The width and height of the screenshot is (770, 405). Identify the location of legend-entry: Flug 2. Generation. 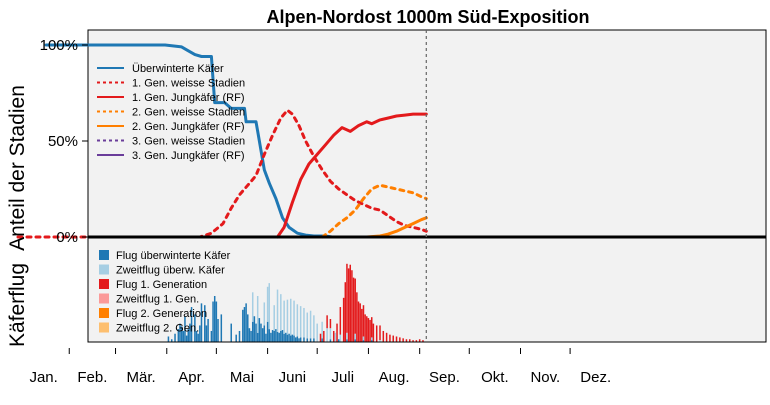
(161, 314).